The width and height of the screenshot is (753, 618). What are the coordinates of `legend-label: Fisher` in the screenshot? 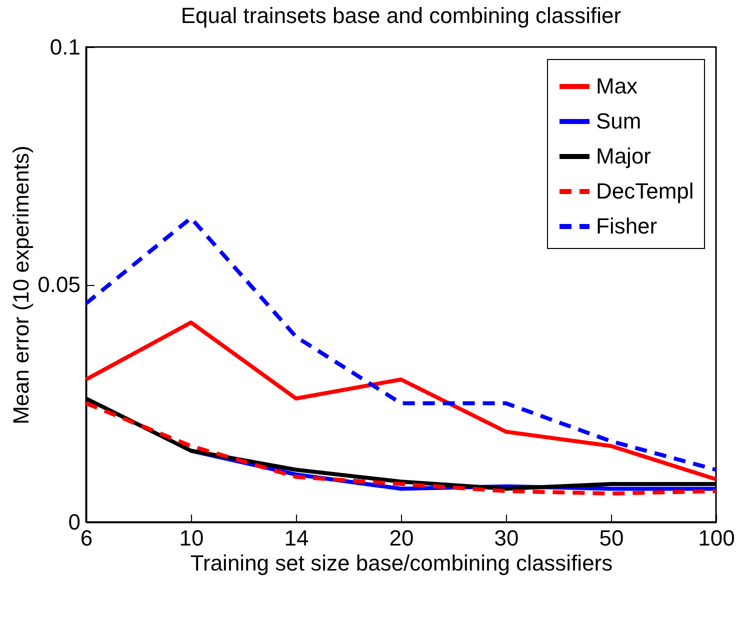 It's located at (627, 226).